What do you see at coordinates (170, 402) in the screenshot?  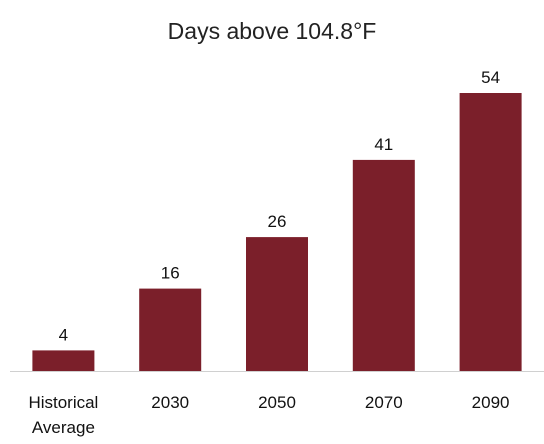 I see `x-tick-label: 2030` at bounding box center [170, 402].